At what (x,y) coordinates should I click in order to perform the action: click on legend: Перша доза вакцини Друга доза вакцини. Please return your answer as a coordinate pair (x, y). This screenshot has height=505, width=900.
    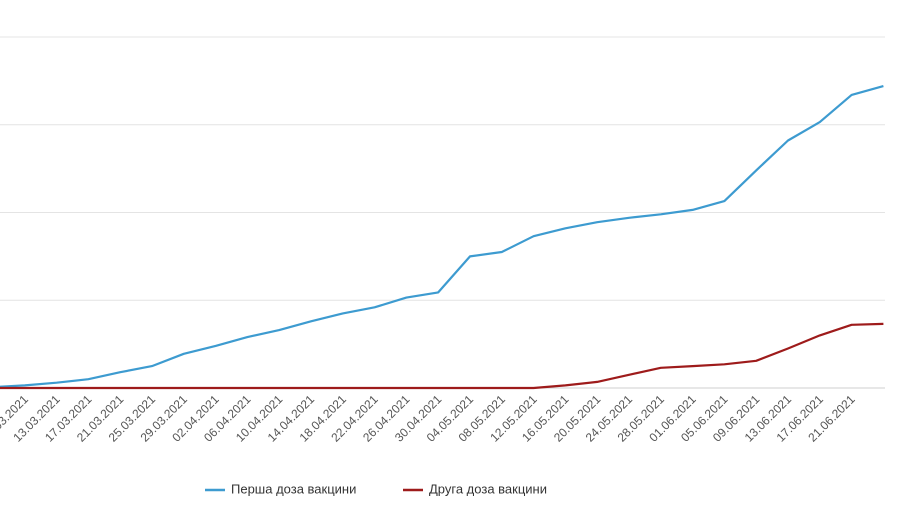
    Looking at the image, I should click on (376, 488).